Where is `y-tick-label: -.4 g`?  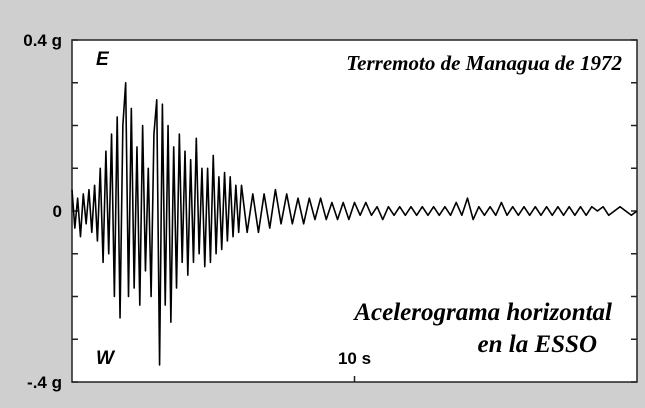
y-tick-label: -.4 g is located at coordinates (44, 382).